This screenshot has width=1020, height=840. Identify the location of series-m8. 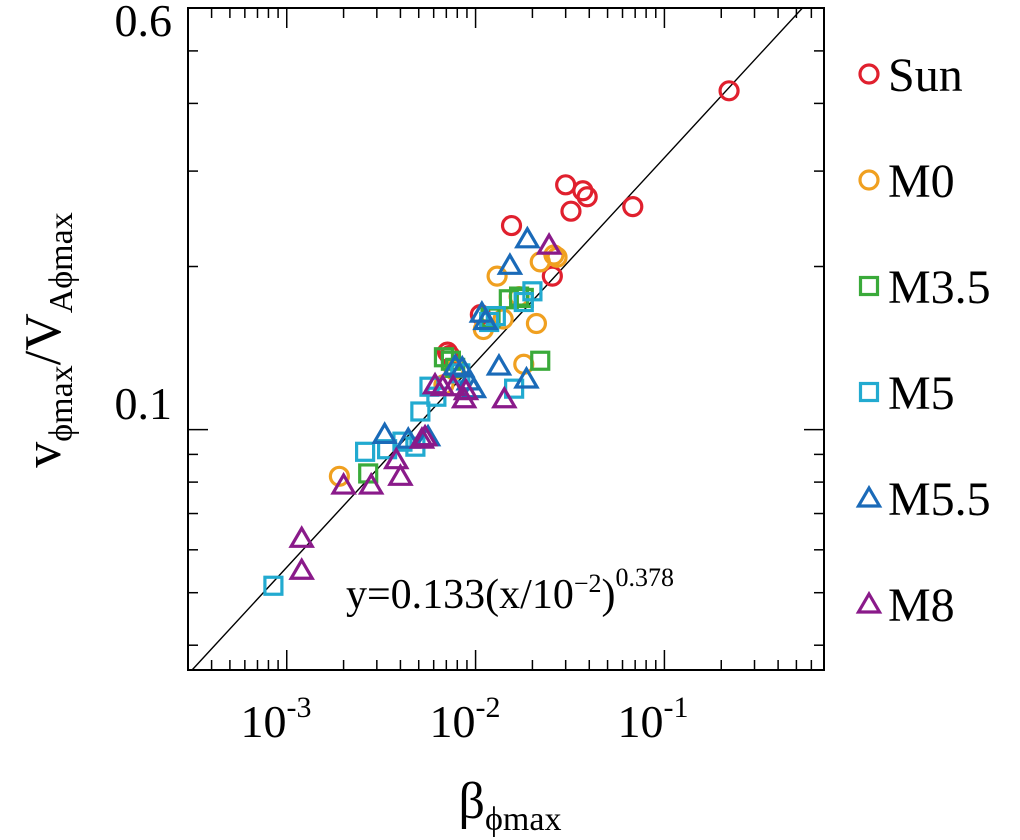
(425, 405).